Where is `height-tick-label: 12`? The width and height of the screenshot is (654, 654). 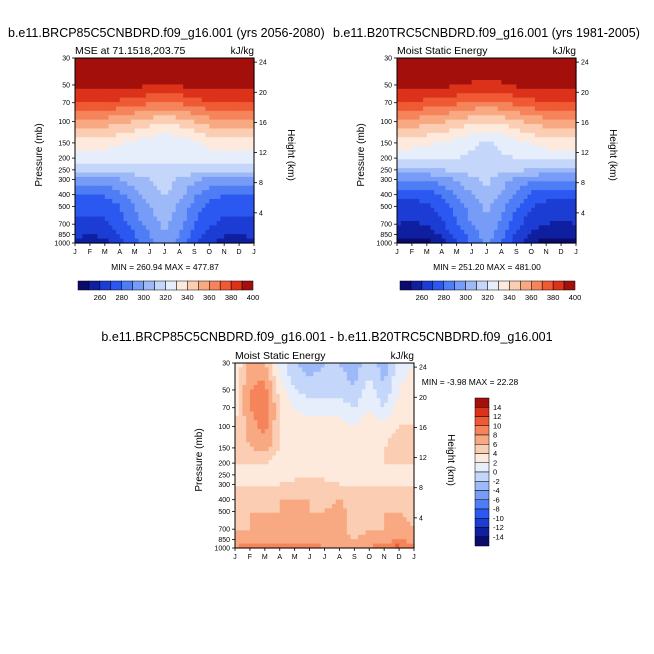
height-tick-label: 12 is located at coordinates (585, 153).